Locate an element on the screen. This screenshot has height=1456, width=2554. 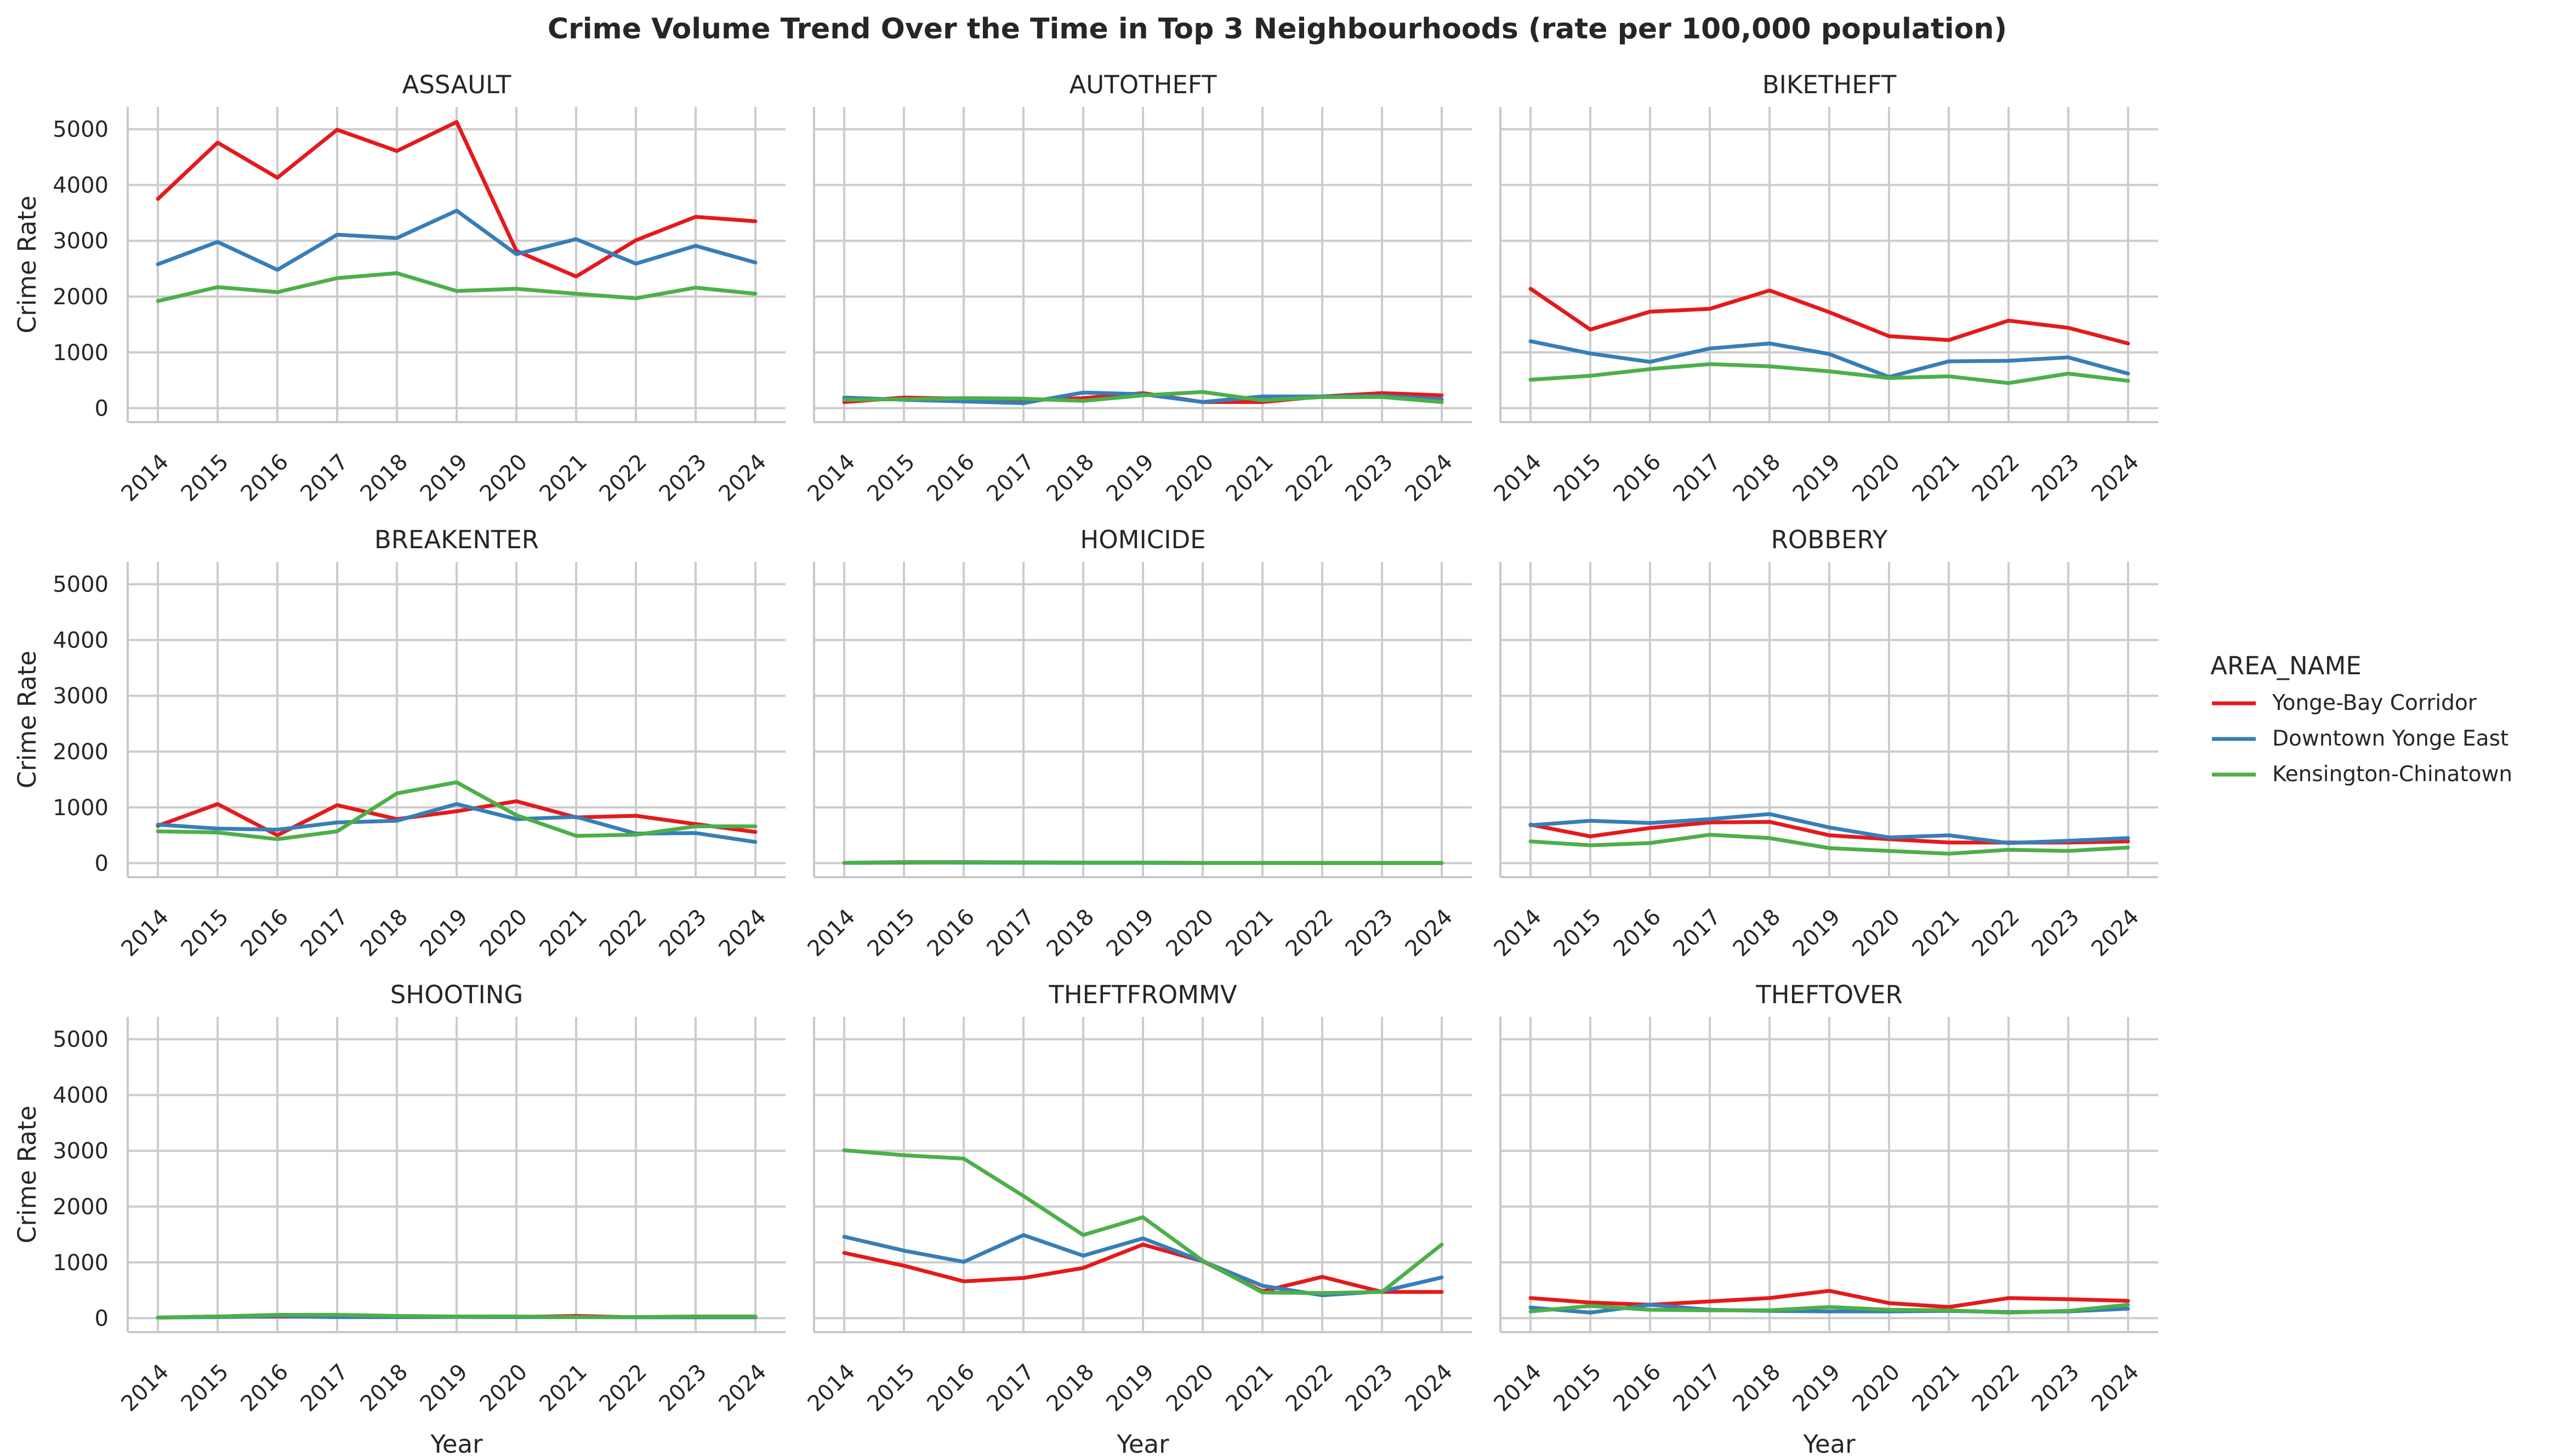
x-axis-label: Year is located at coordinates (1142, 1442).